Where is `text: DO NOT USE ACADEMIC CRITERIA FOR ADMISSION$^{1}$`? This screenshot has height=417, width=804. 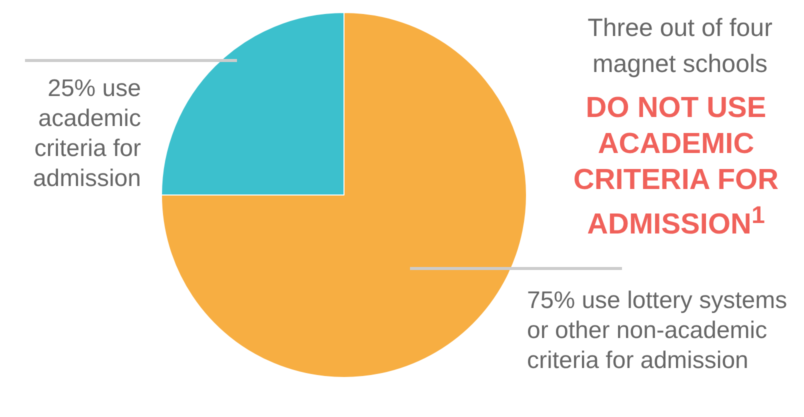 text: DO NOT USE ACADEMIC CRITERIA FOR ADMISSION$^{1}$ is located at coordinates (676, 167).